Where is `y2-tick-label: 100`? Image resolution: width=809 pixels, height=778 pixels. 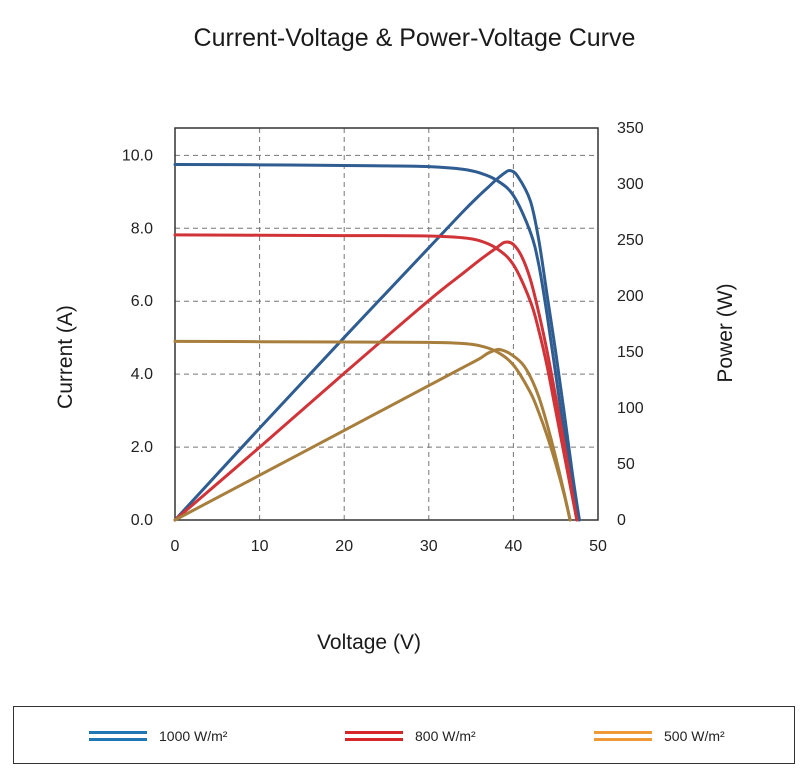
y2-tick-label: 100 is located at coordinates (630, 408).